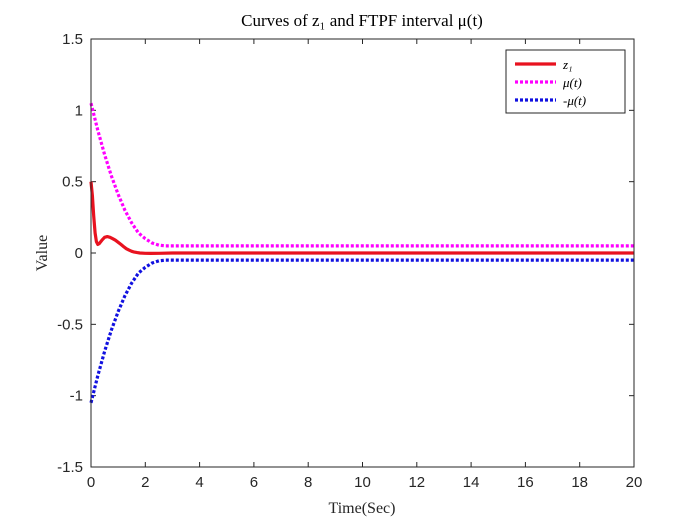 This screenshot has width=700, height=525. I want to click on x-axis-label: Time(Sec), so click(362, 508).